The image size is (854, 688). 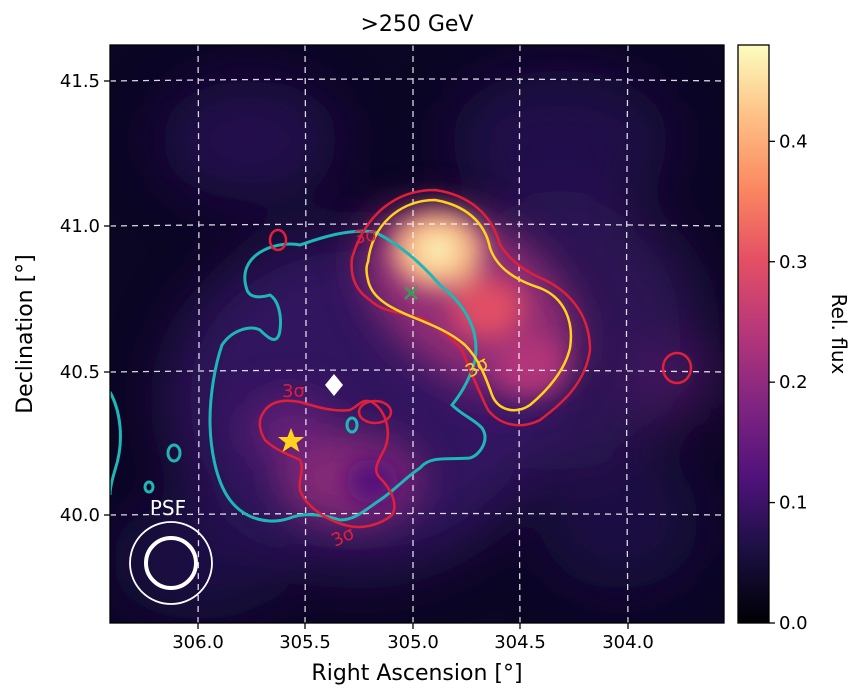 I want to click on y-tick-label: 40.5, so click(x=80, y=372).